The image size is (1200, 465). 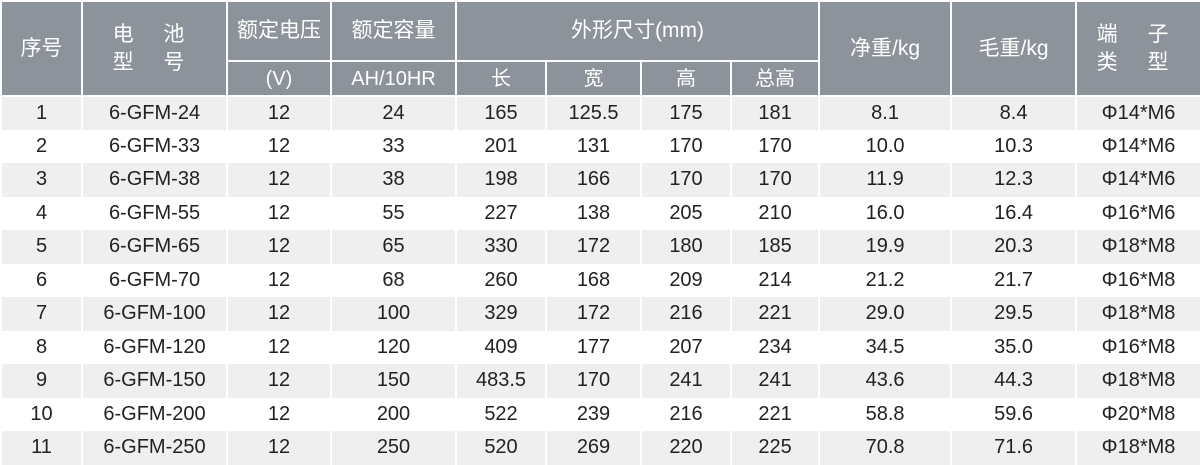 What do you see at coordinates (1014, 381) in the screenshot?
I see `cell-gross-weight: 44.3` at bounding box center [1014, 381].